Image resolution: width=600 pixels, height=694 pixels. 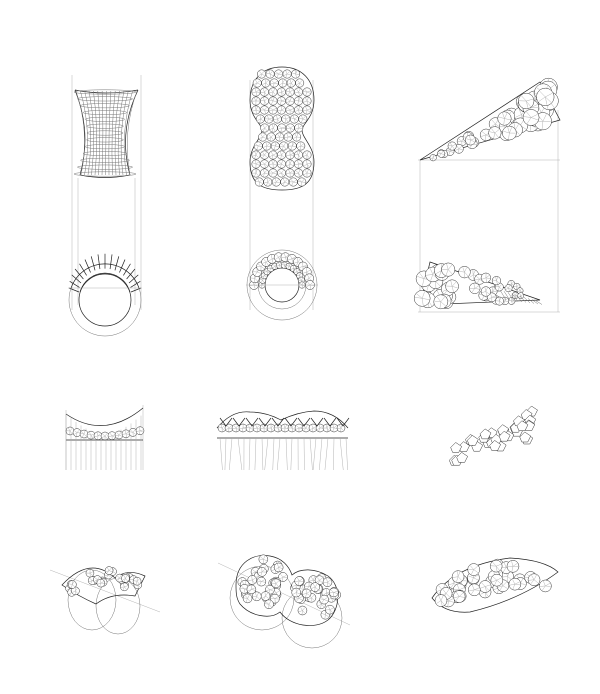 What do you see at coordinates (105, 437) in the screenshot?
I see `saddle-strip-view` at bounding box center [105, 437].